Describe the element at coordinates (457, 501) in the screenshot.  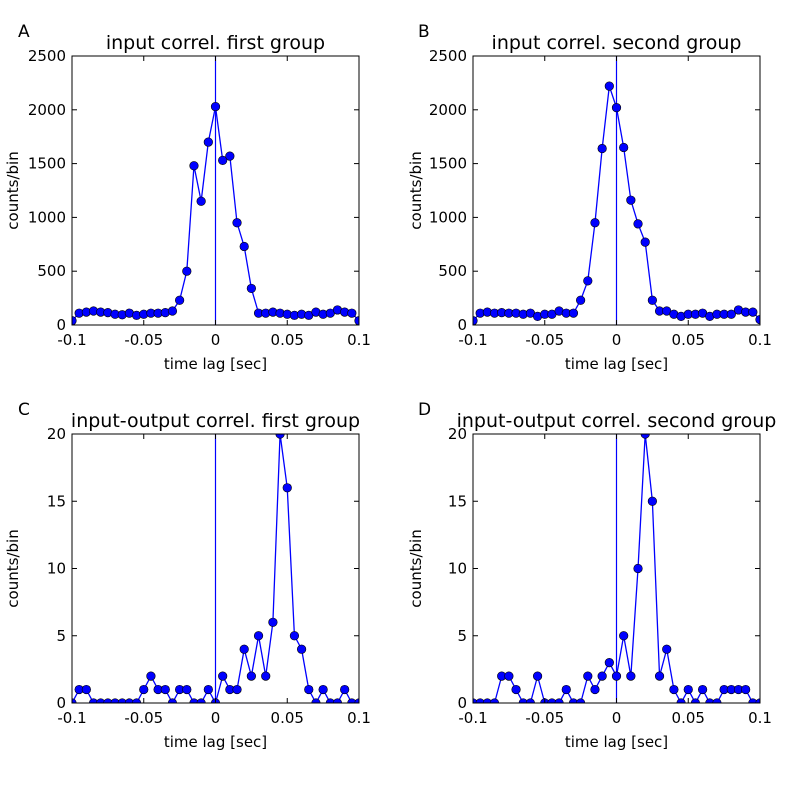
I see `y-tick-label: 15` at that location.